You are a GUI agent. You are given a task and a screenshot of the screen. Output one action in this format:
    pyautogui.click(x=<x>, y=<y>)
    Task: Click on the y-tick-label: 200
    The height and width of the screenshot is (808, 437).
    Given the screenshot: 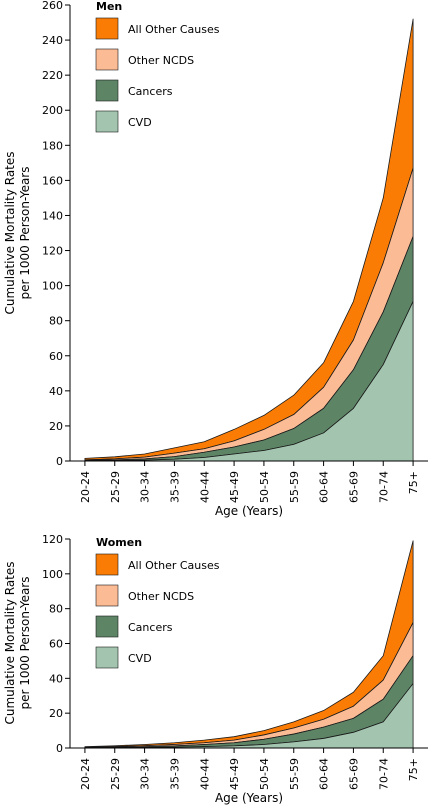 What is the action you would take?
    pyautogui.click(x=52, y=110)
    